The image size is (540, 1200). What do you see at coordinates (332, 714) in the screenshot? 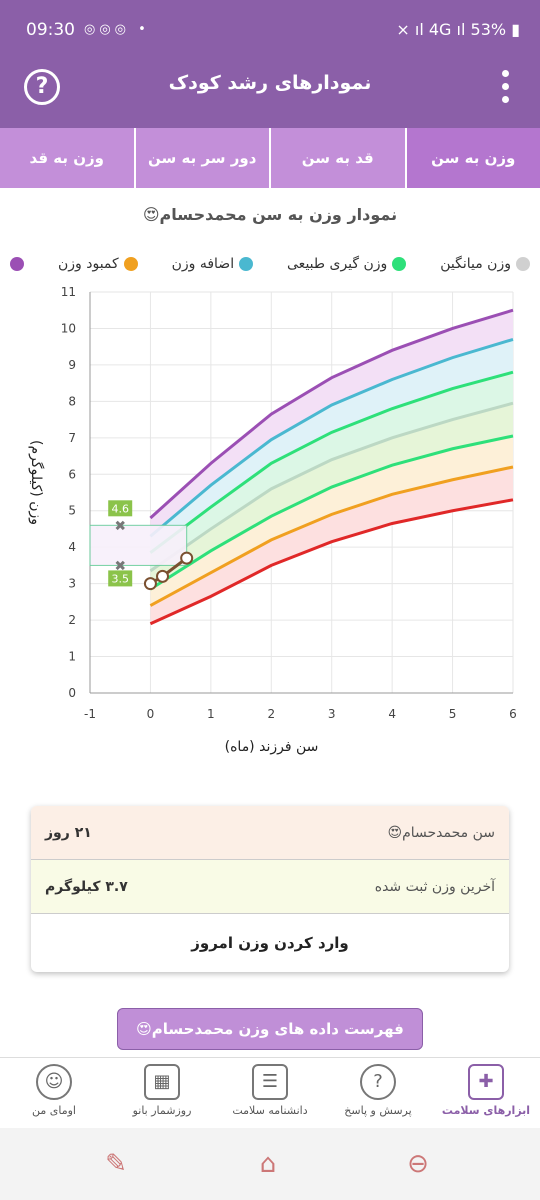
I see `x-tick-label: 3` at bounding box center [332, 714].